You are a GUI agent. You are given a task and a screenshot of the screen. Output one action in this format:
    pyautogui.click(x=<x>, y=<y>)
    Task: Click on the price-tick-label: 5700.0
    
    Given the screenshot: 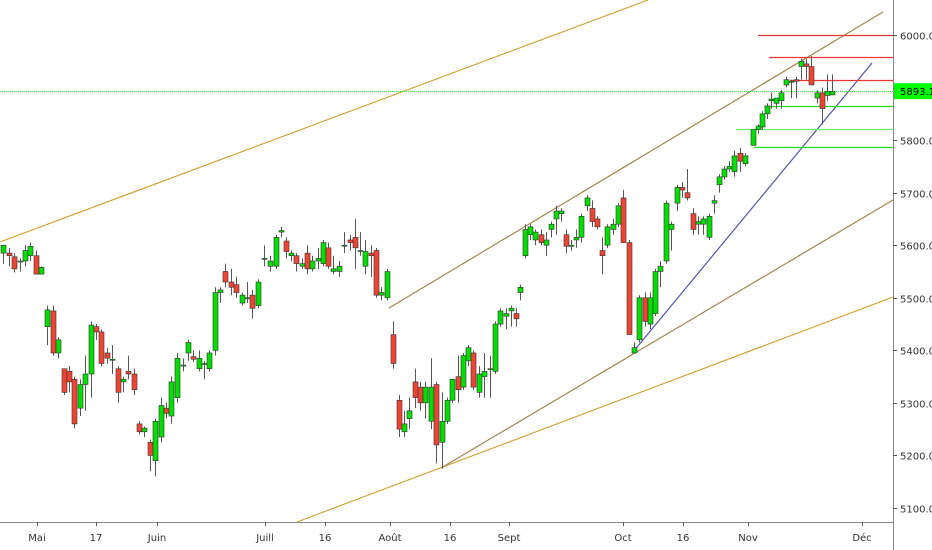 What is the action you would take?
    pyautogui.click(x=916, y=195)
    